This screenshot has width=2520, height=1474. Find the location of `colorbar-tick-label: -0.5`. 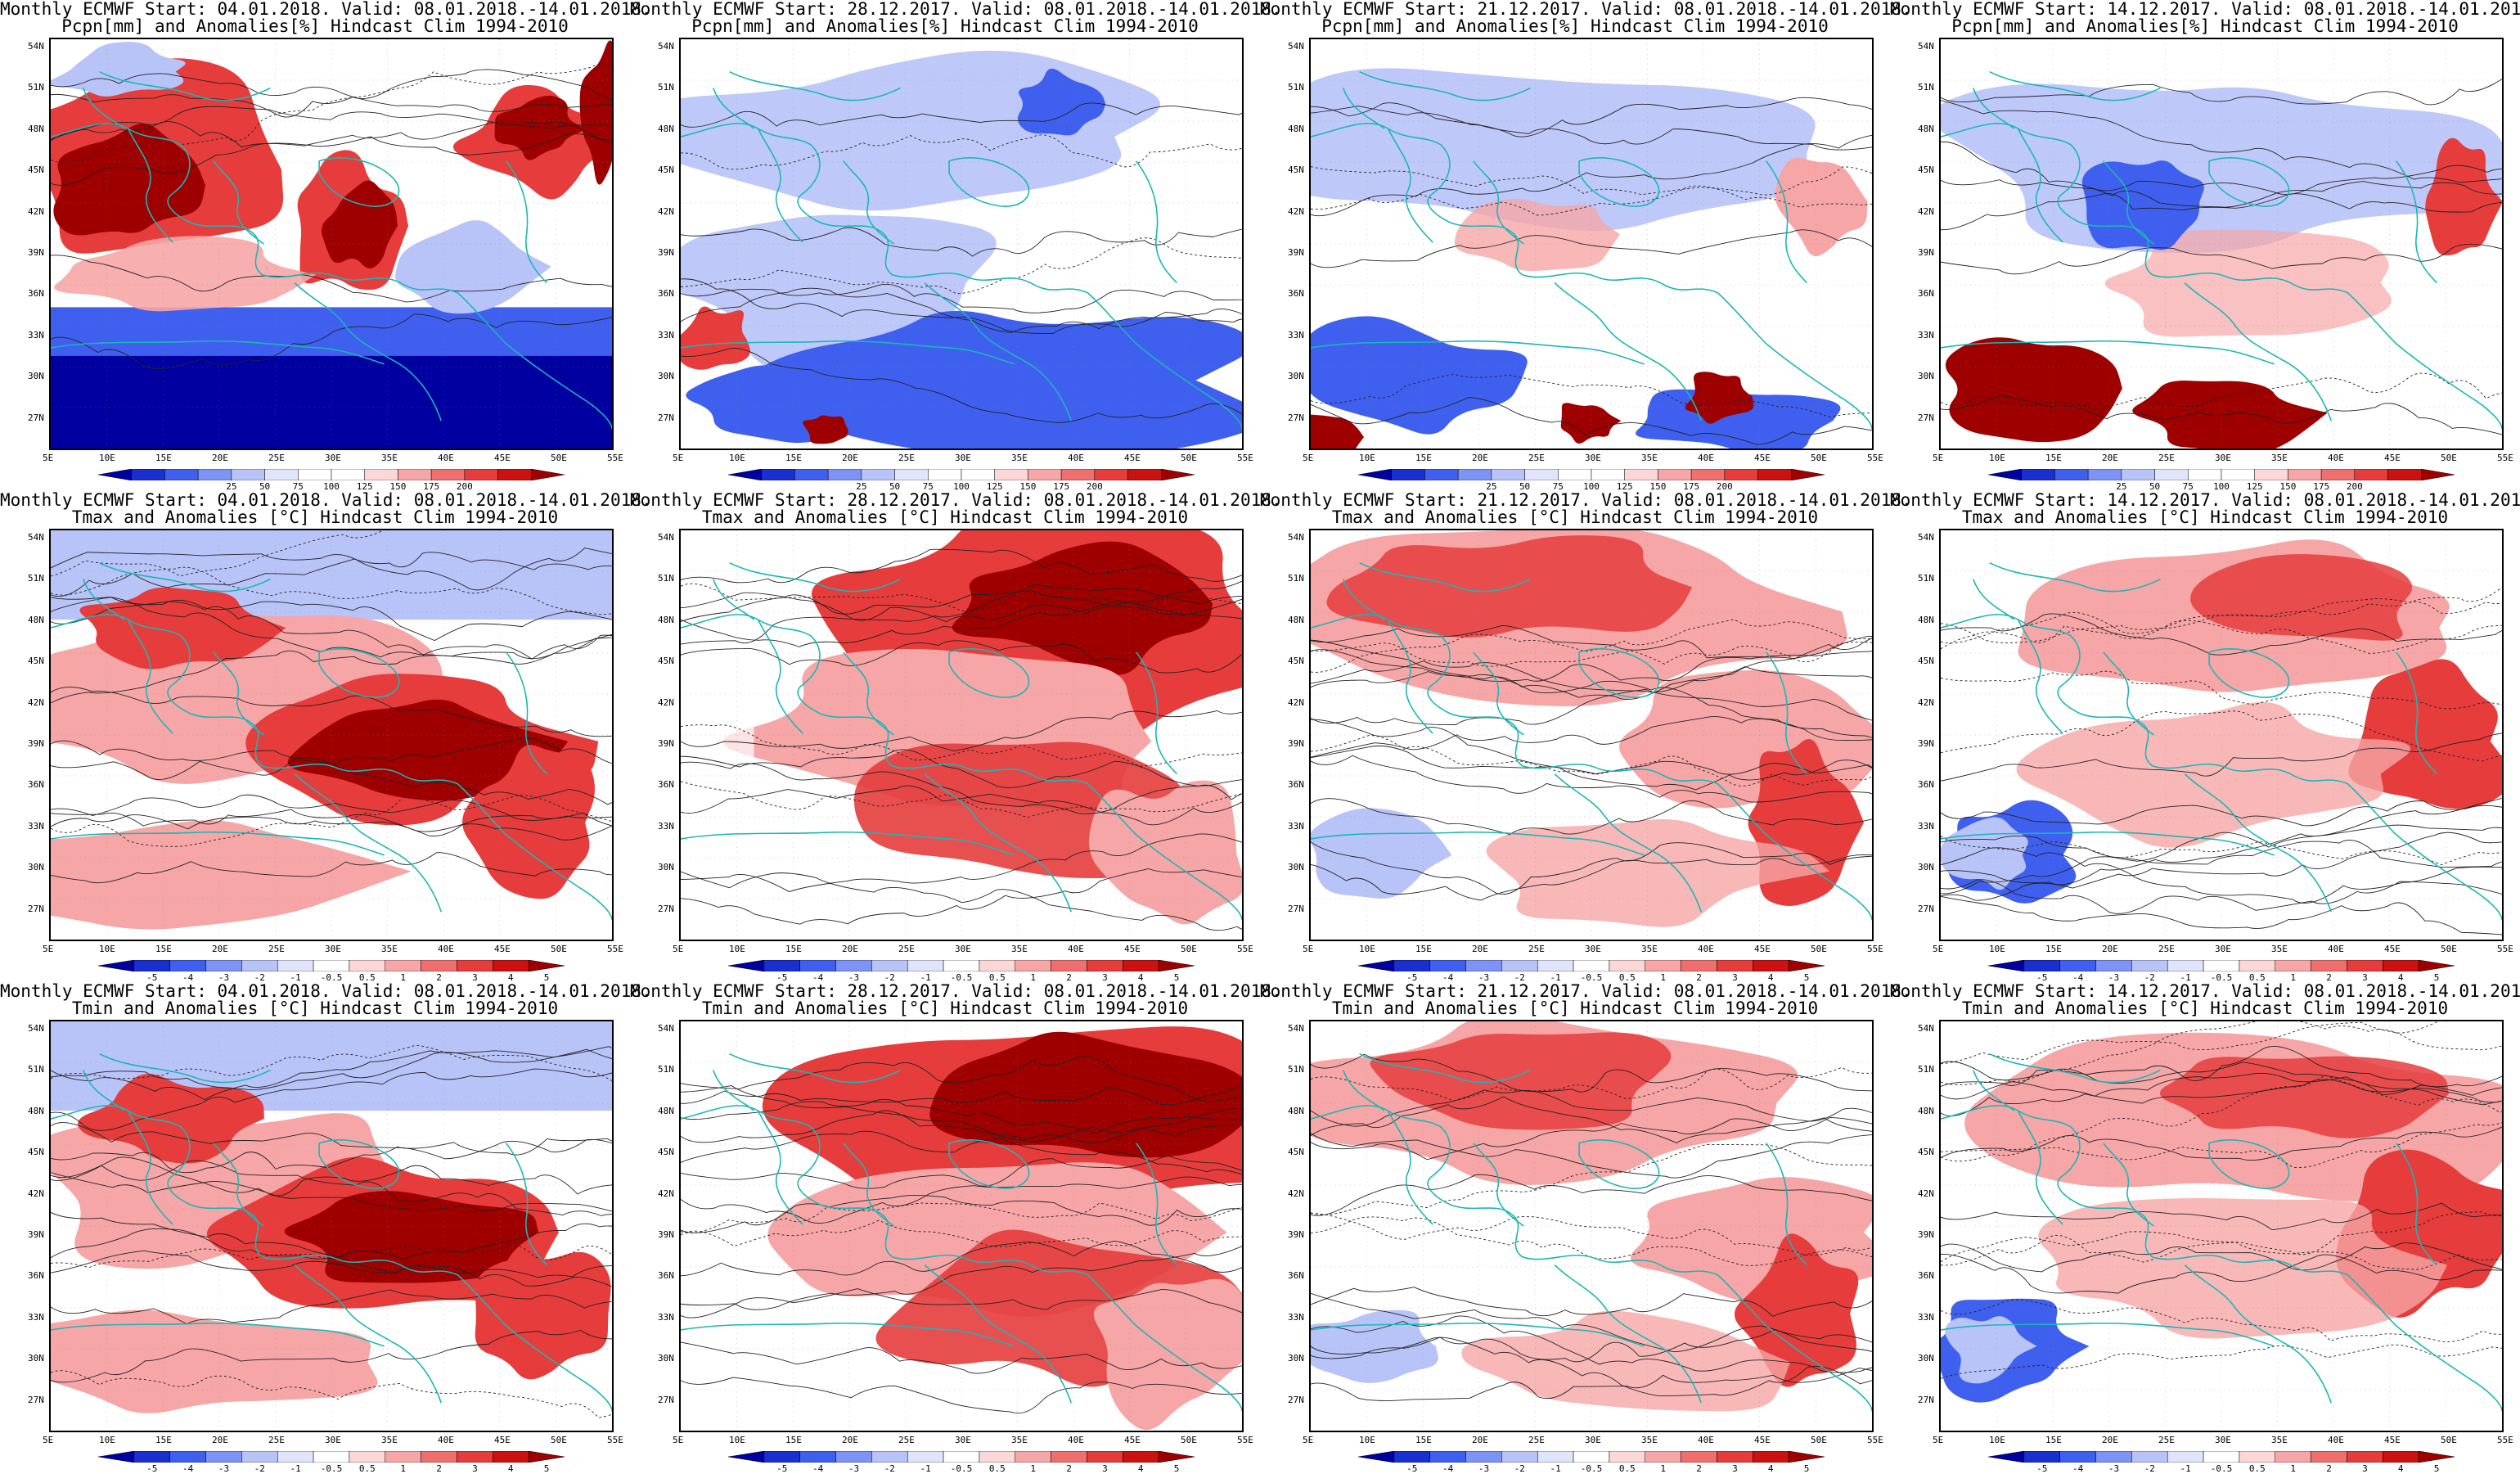

colorbar-tick-label: -0.5 is located at coordinates (332, 978).